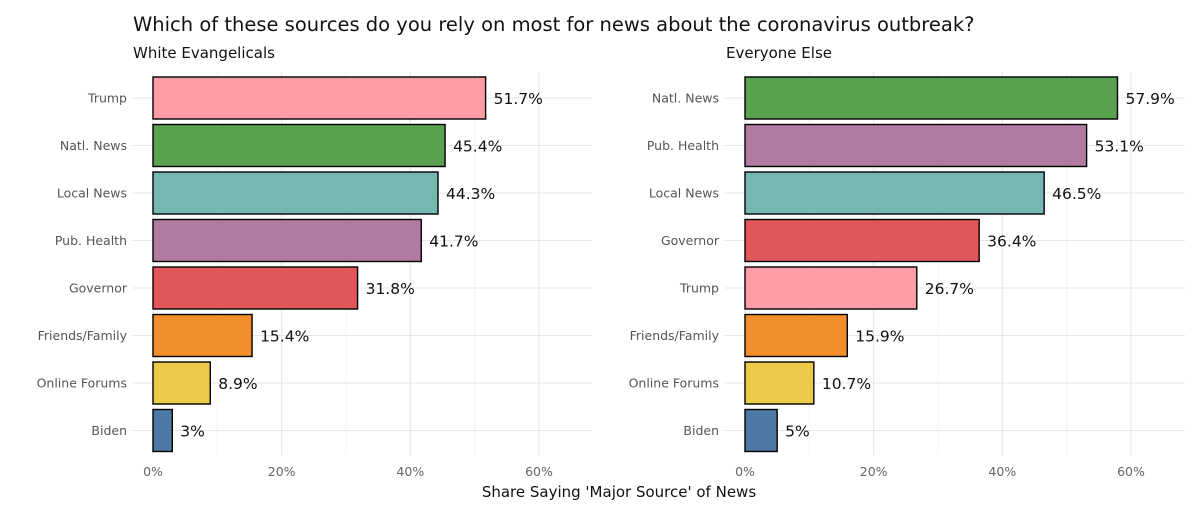 The height and width of the screenshot is (515, 1200). Describe the element at coordinates (1149, 99) in the screenshot. I see `data-label: 57.9%` at that location.